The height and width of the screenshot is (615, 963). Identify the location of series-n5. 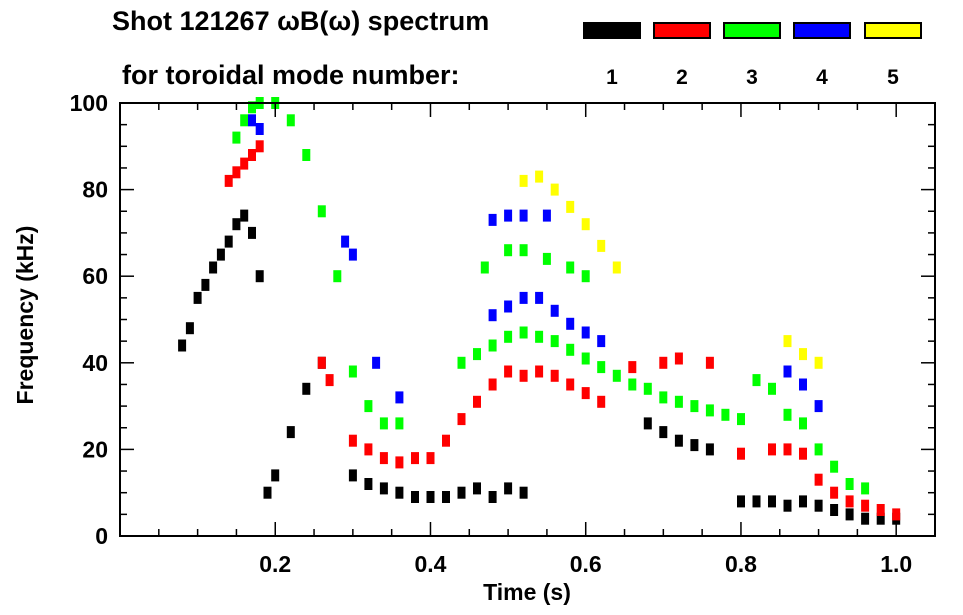
(671, 269).